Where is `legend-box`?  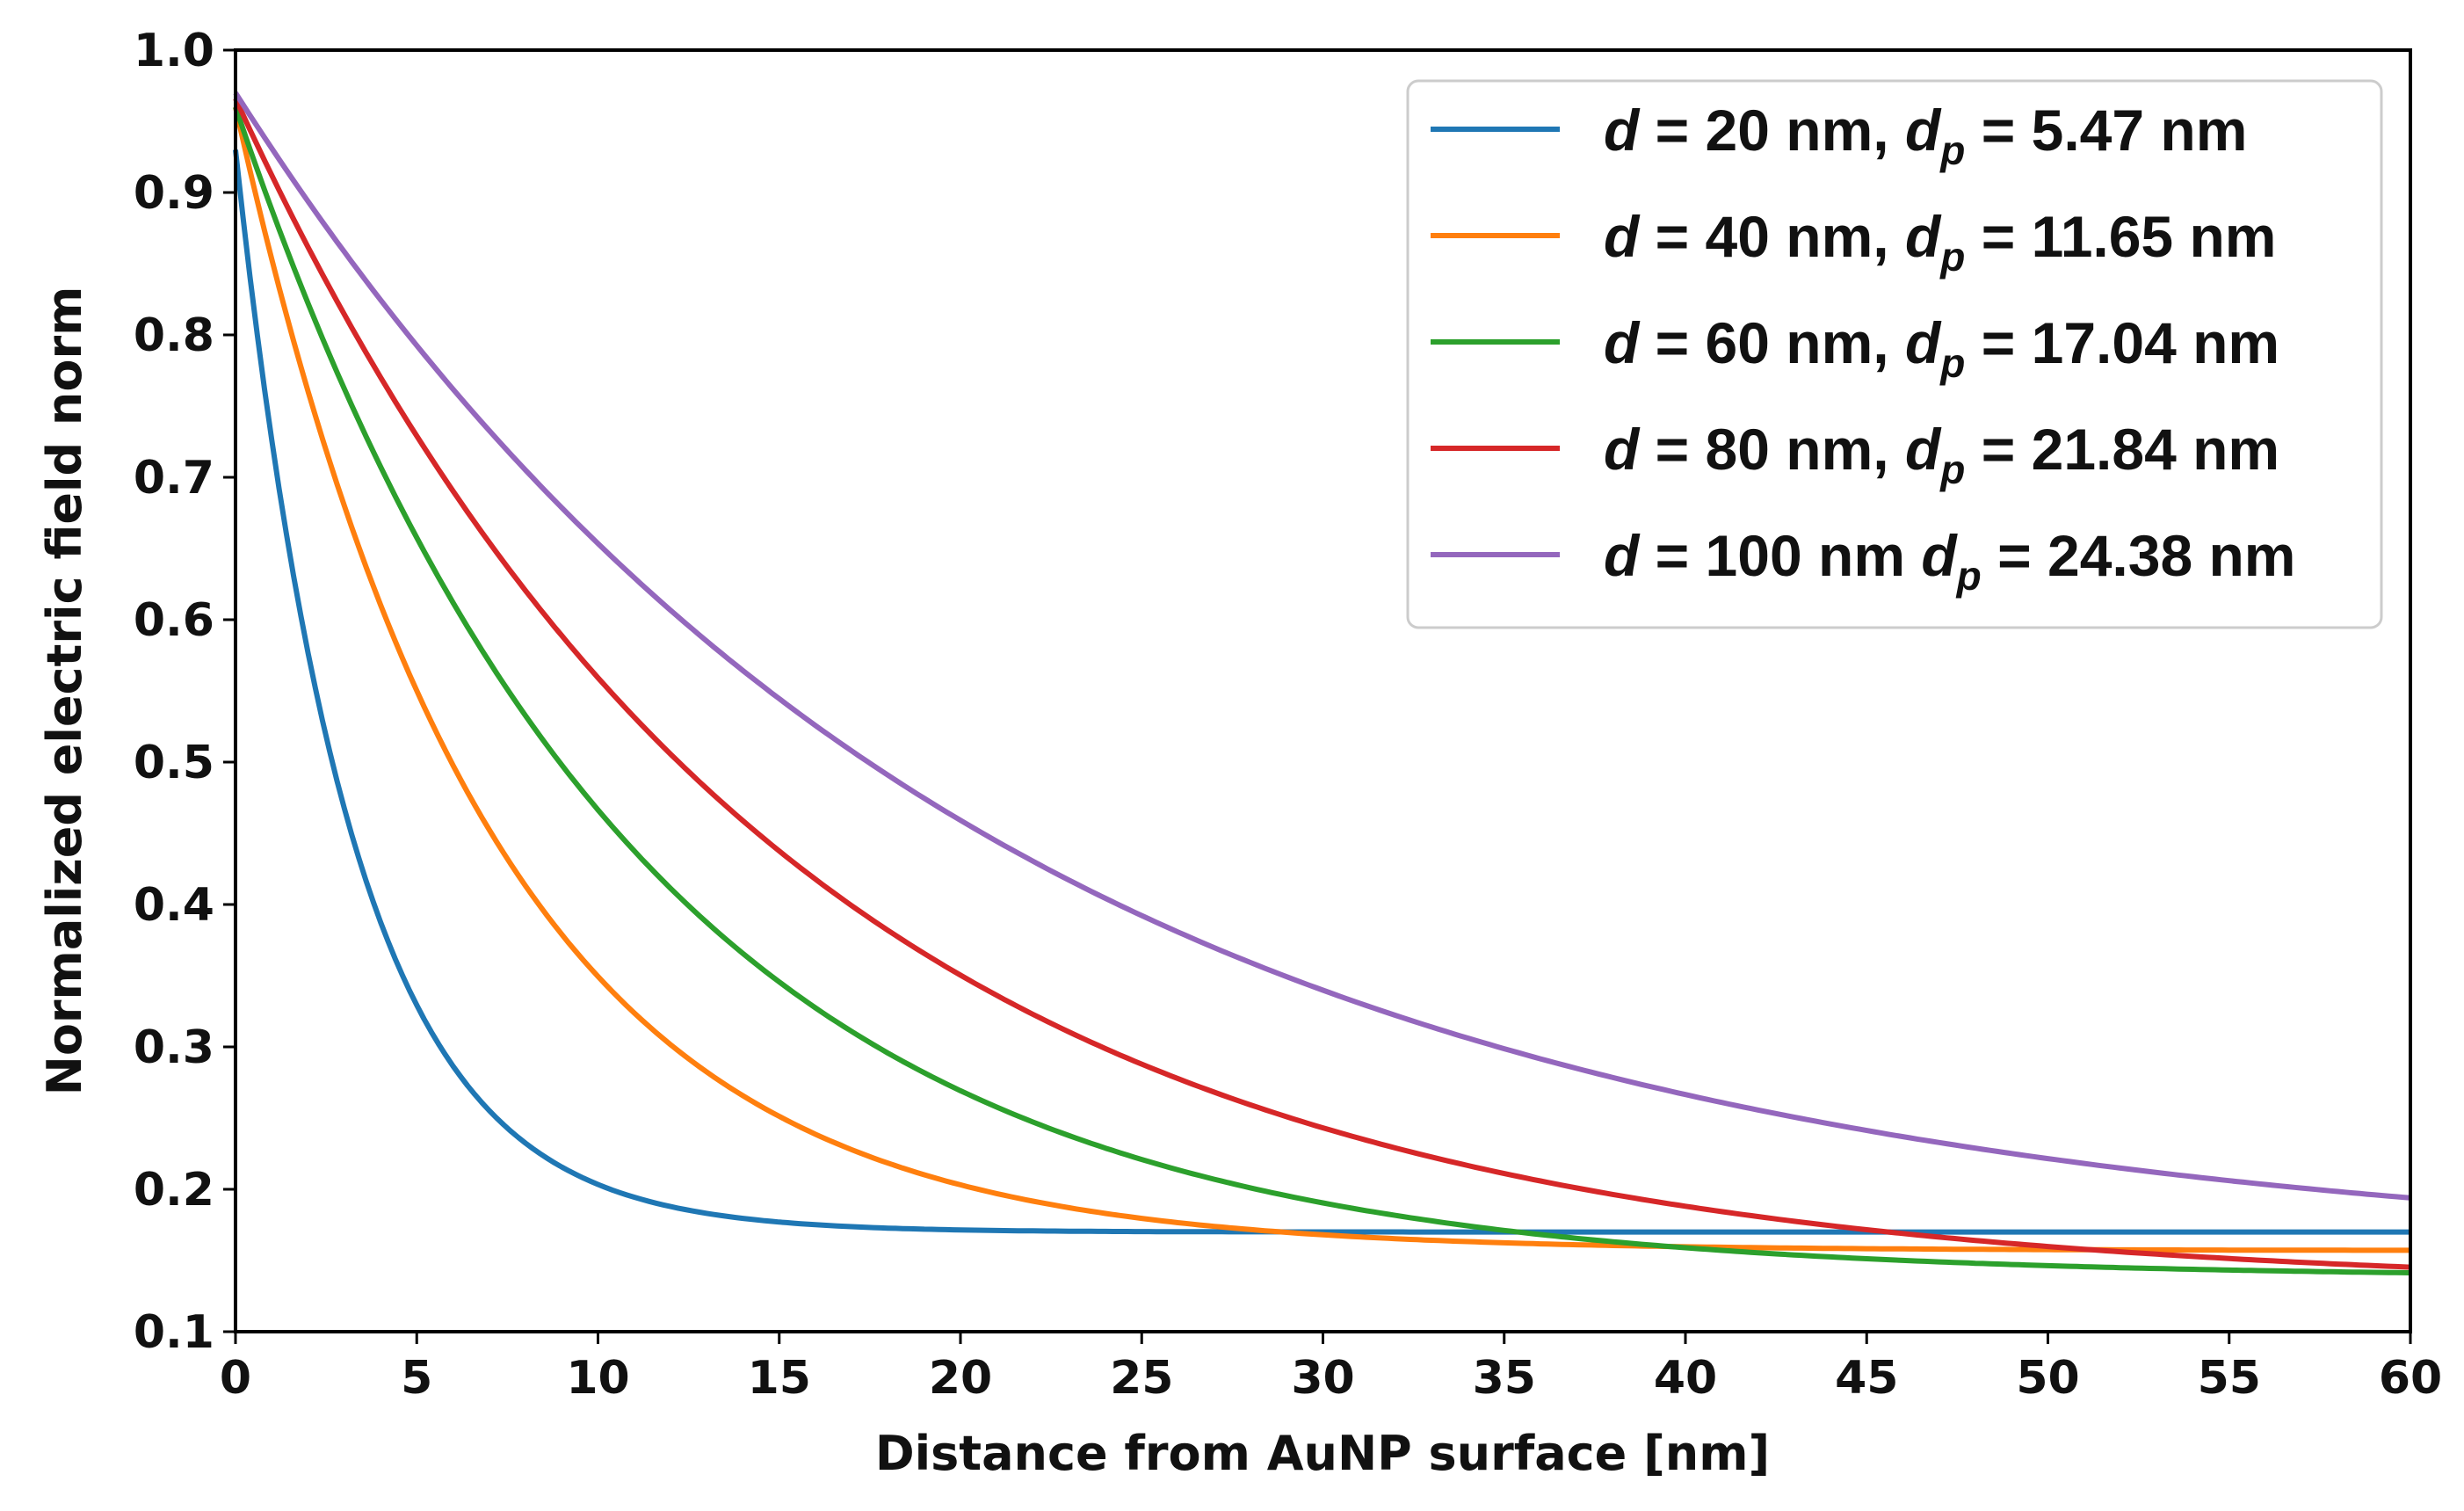
legend-box is located at coordinates (1894, 354).